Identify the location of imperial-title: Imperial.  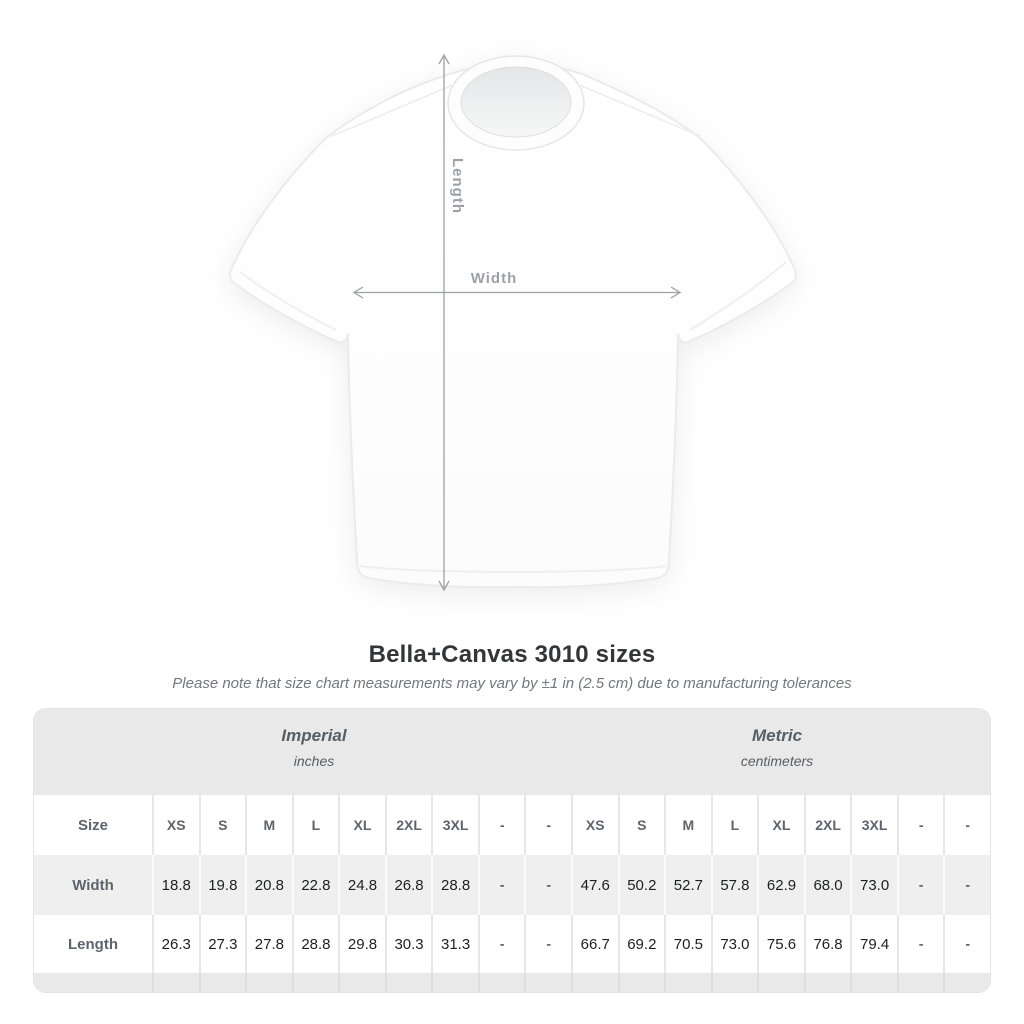
(314, 735).